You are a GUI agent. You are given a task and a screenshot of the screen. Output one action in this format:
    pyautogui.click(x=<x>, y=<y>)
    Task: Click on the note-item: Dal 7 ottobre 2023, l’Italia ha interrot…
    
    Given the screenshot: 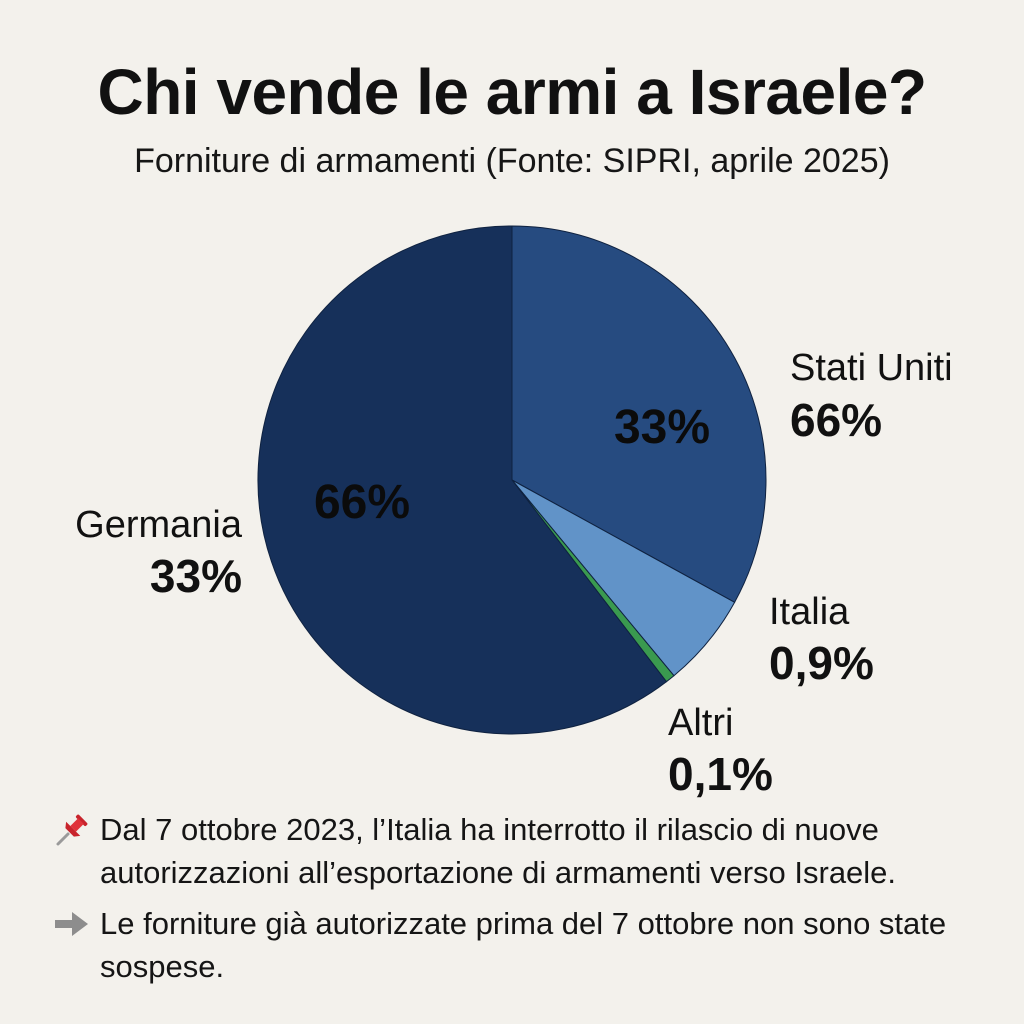 What is the action you would take?
    pyautogui.click(x=527, y=851)
    